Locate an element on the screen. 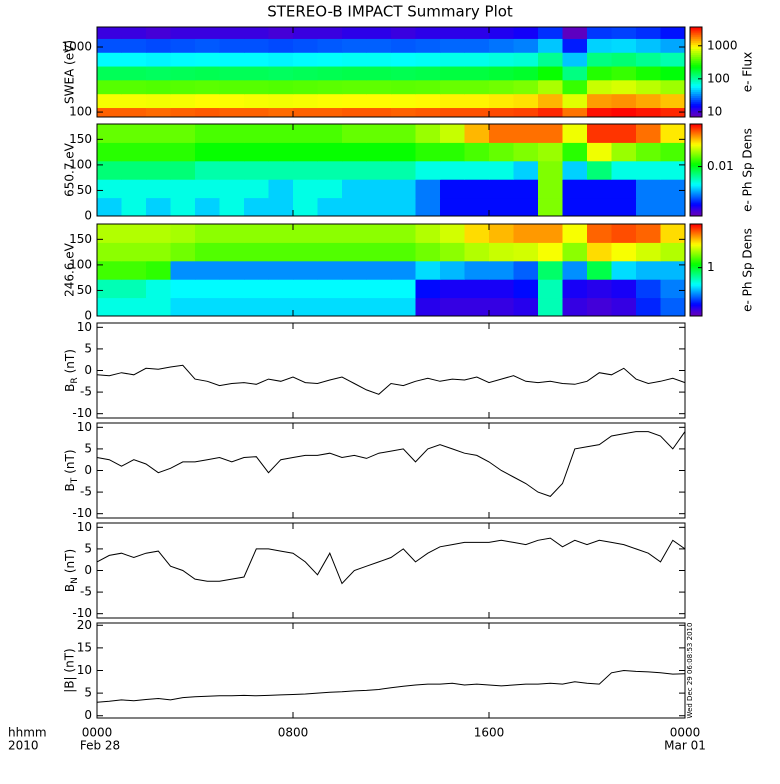 The width and height of the screenshot is (780, 784). y-tick-label: 10 is located at coordinates (84, 427).